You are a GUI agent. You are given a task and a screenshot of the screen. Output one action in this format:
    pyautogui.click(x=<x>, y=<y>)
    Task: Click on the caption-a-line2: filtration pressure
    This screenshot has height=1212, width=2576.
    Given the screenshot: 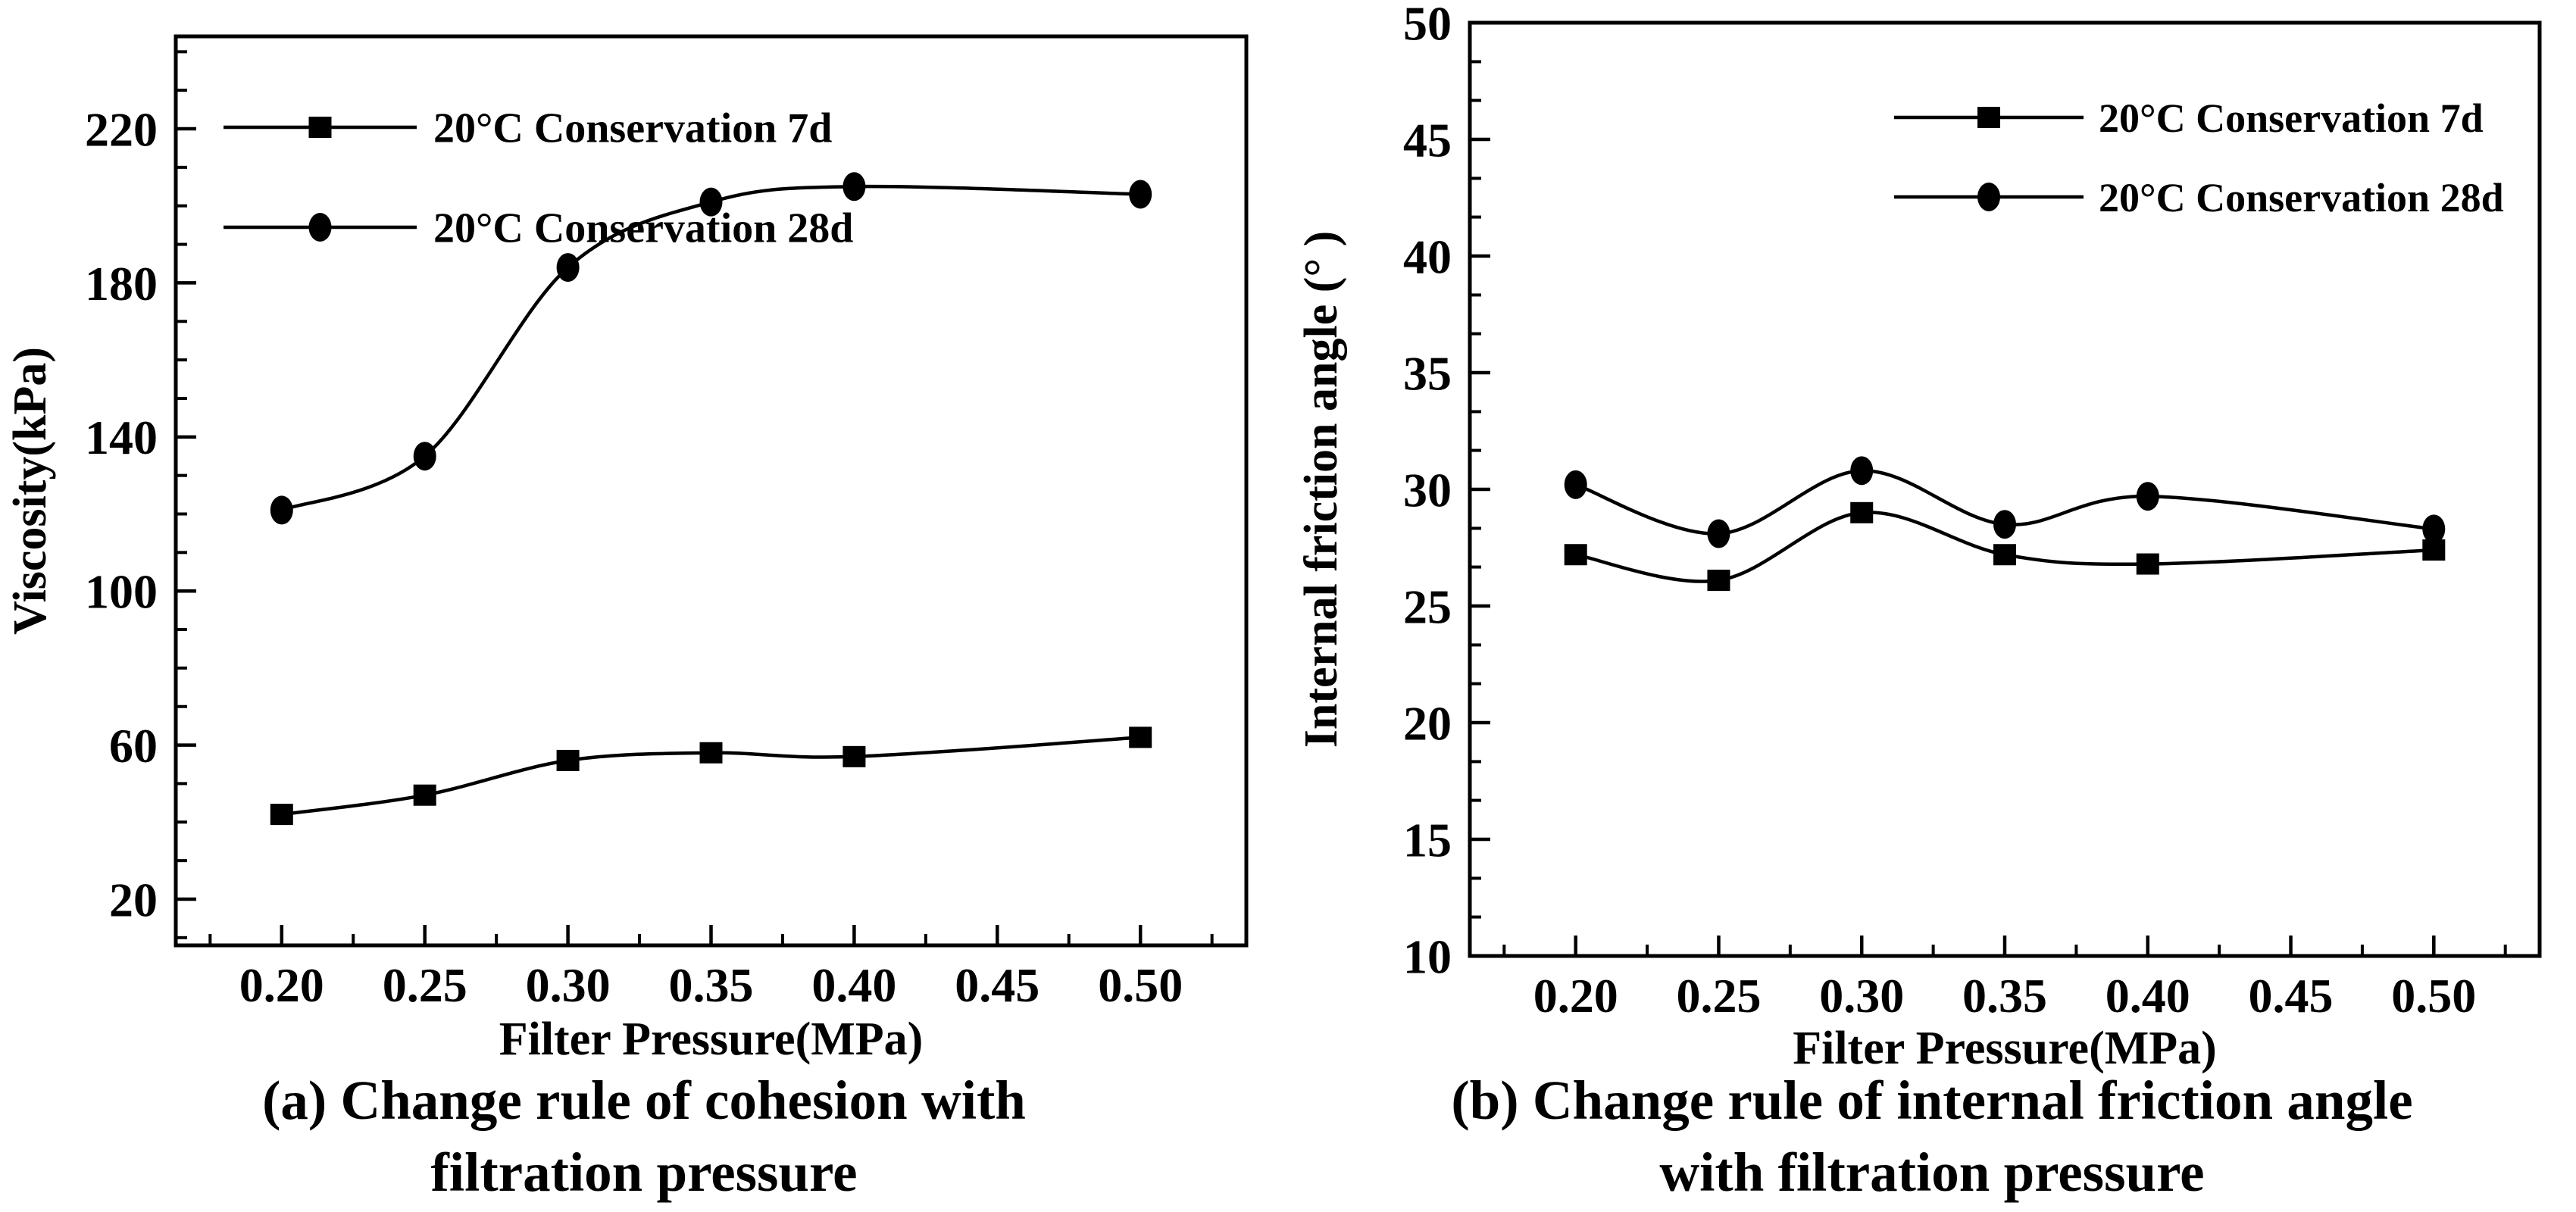 What is the action you would take?
    pyautogui.click(x=644, y=1172)
    